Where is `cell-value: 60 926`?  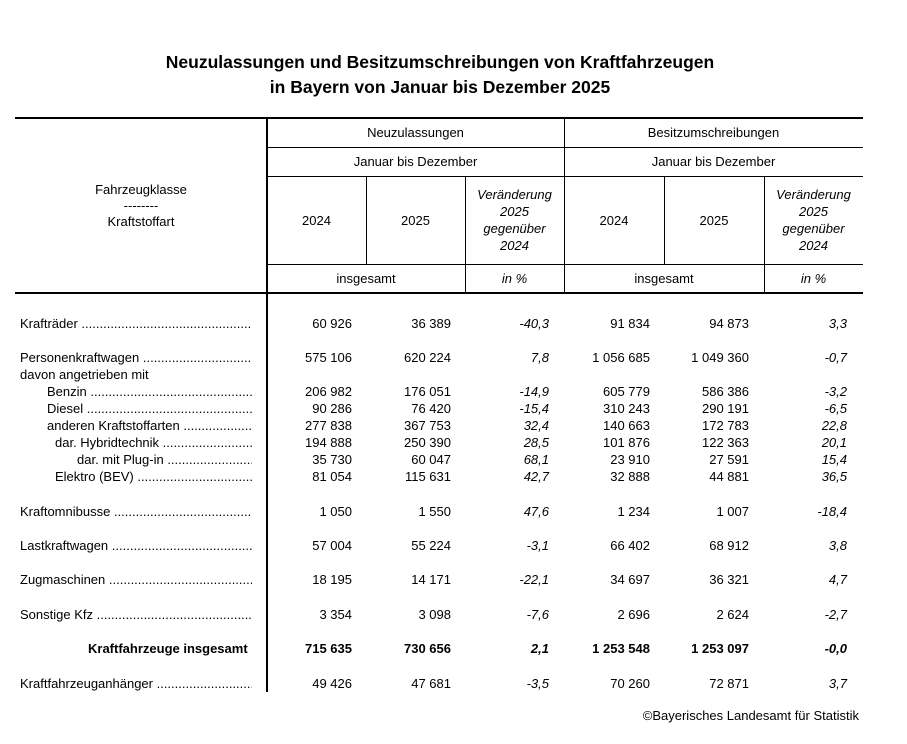
cell-value: 60 926 is located at coordinates (332, 323).